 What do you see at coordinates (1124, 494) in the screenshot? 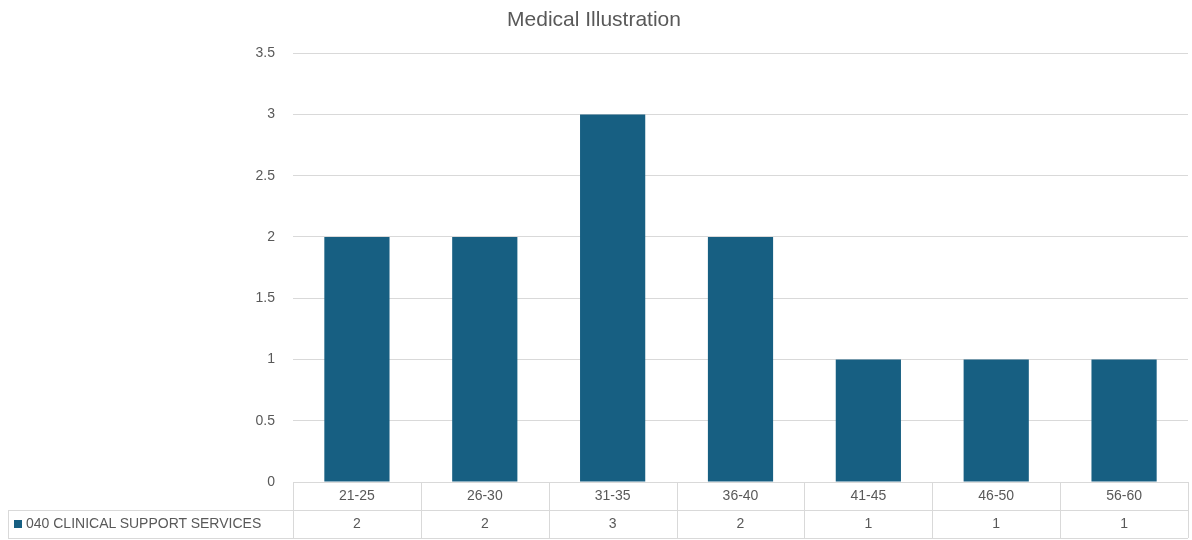
I see `x-tick-label: 56-60` at bounding box center [1124, 494].